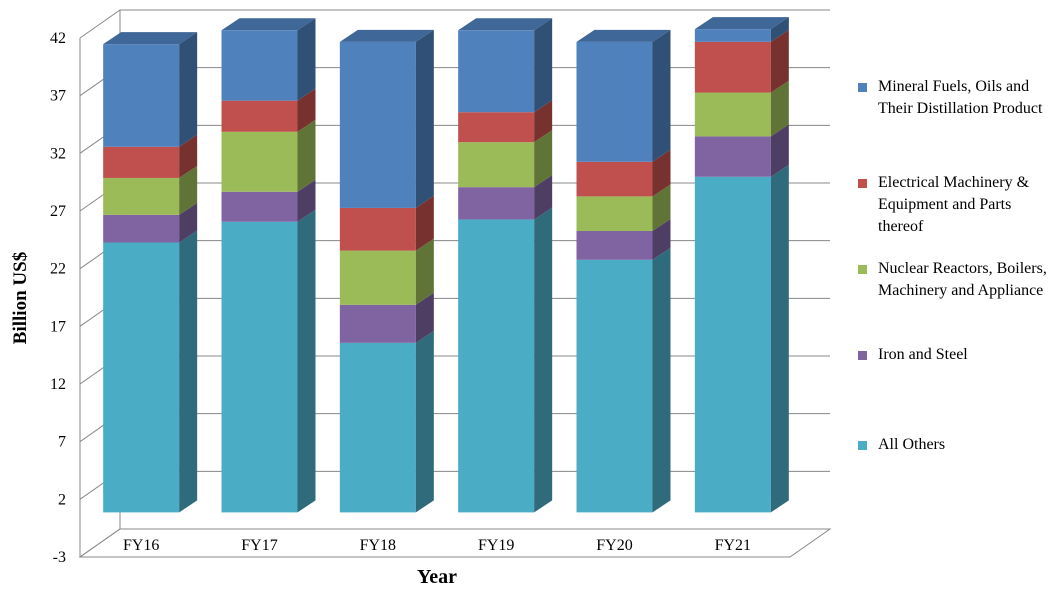 This screenshot has width=1057, height=592. What do you see at coordinates (59, 557) in the screenshot?
I see `y-tick-label: -3` at bounding box center [59, 557].